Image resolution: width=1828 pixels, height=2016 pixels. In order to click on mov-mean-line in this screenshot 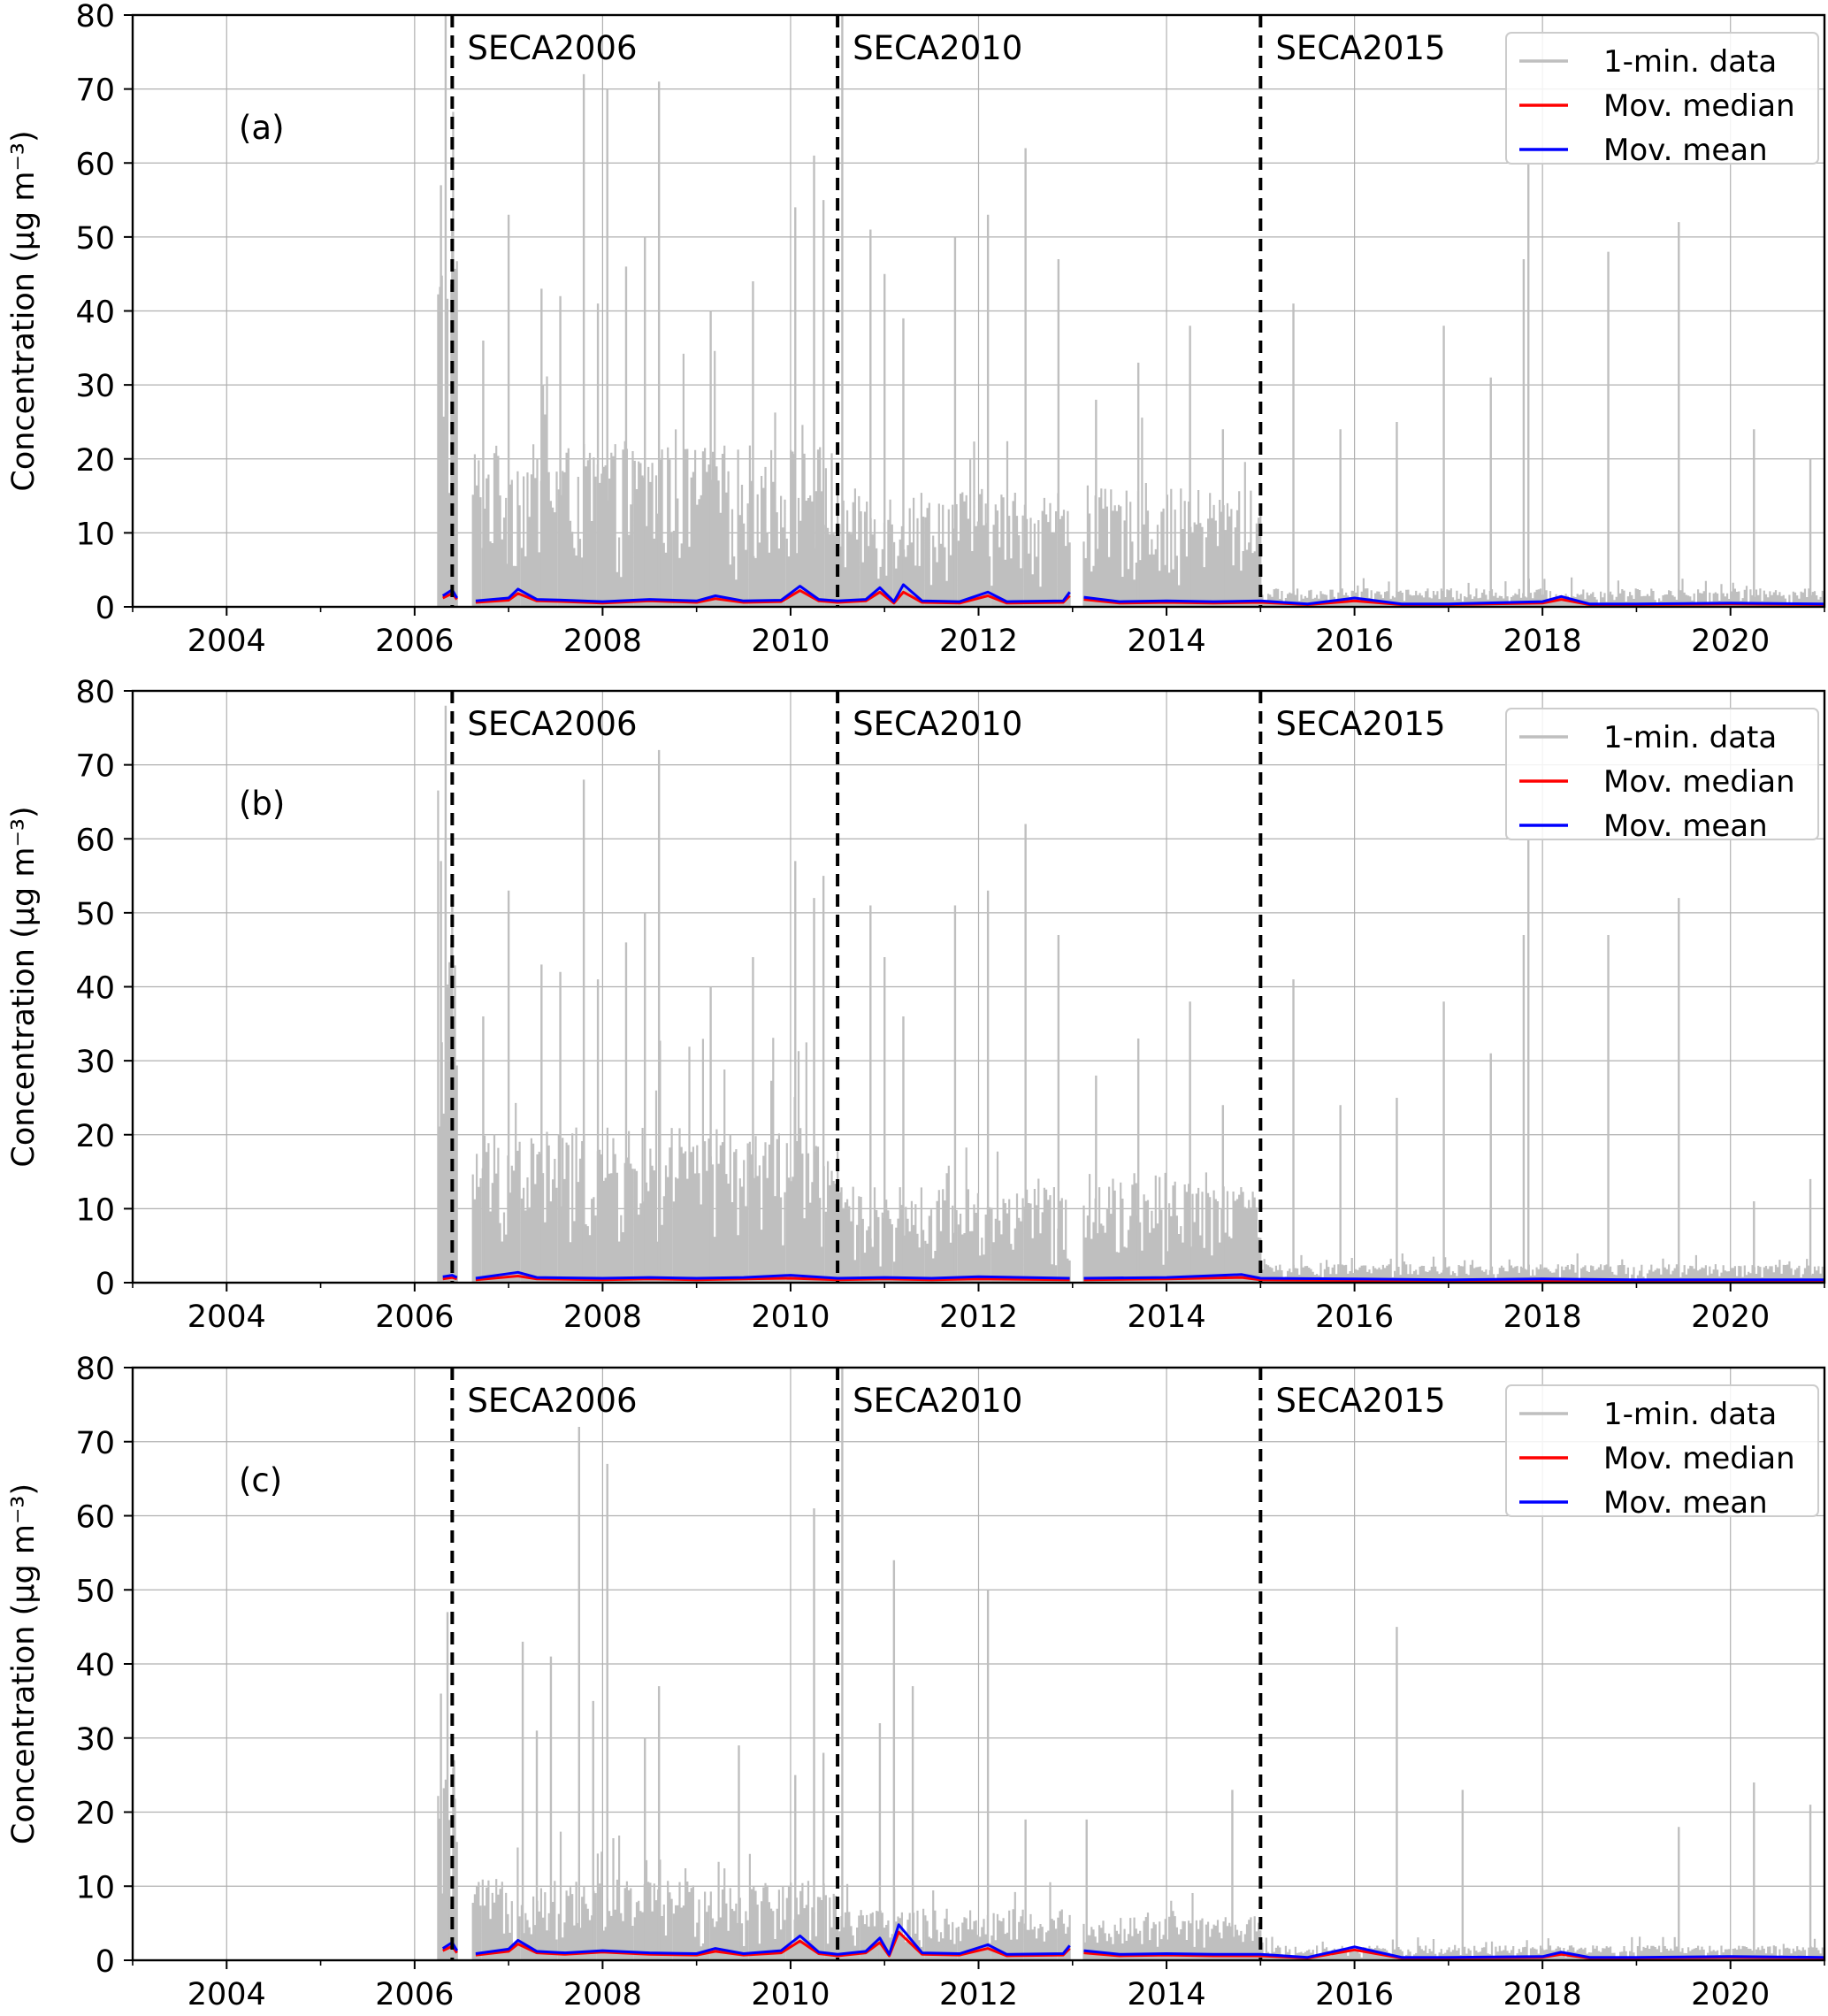, I will do `click(1133, 1276)`.